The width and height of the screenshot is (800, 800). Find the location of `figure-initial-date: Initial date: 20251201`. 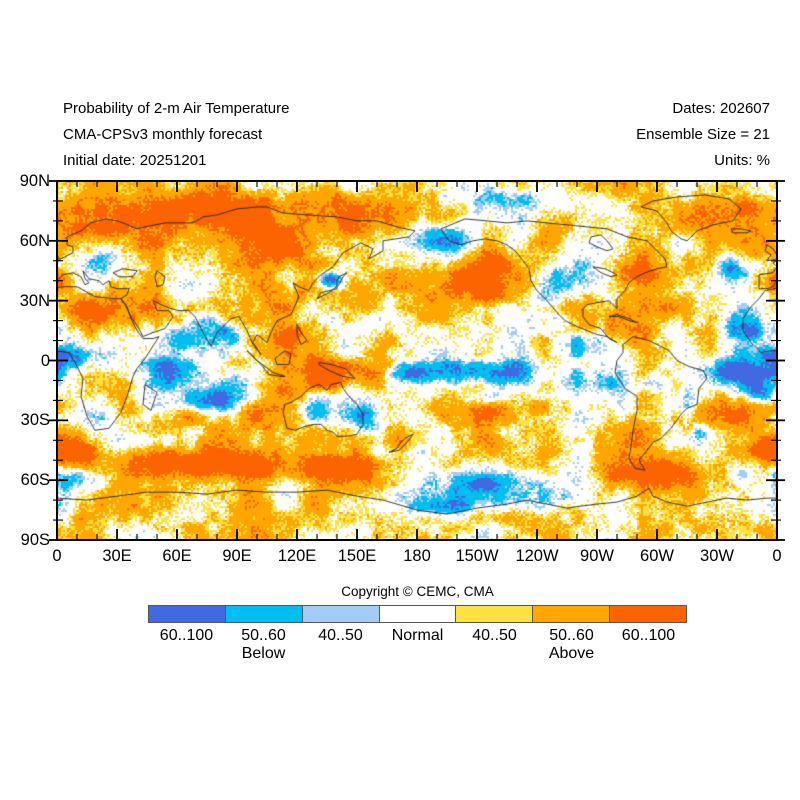

figure-initial-date: Initial date: 20251201 is located at coordinates (135, 160).